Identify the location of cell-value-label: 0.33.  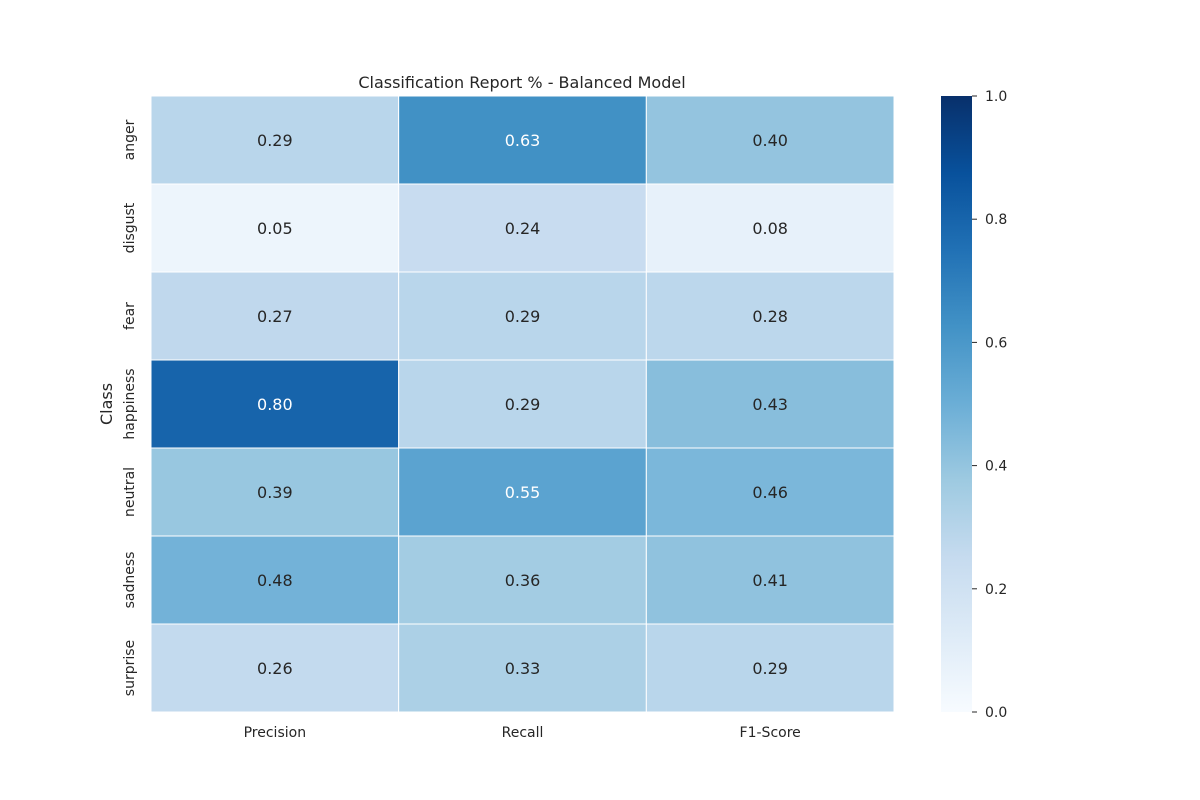
(523, 668).